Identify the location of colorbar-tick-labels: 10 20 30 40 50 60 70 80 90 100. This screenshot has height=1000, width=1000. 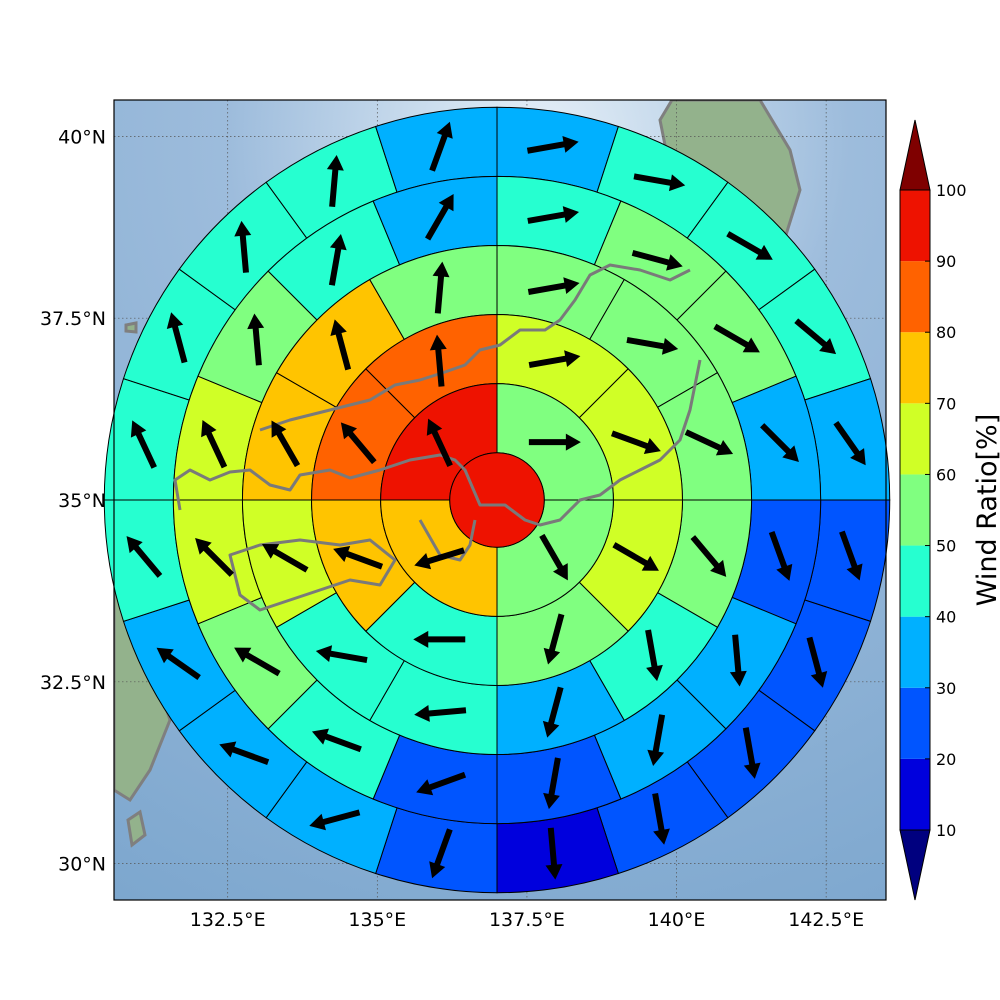
(946, 510).